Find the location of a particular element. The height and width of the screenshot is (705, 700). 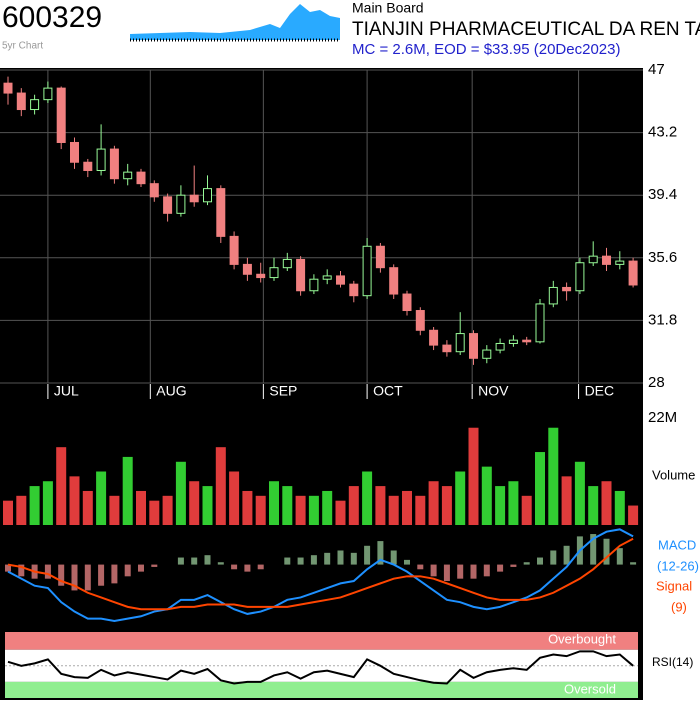

x-tick-label: NOV is located at coordinates (493, 391).